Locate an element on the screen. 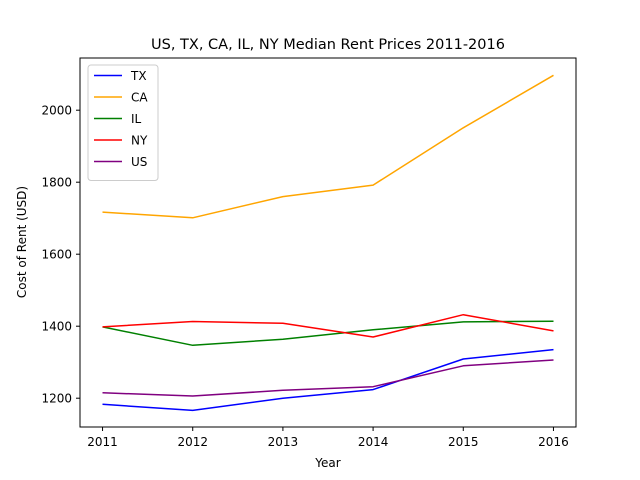 The height and width of the screenshot is (480, 640). series-line-tx is located at coordinates (328, 380).